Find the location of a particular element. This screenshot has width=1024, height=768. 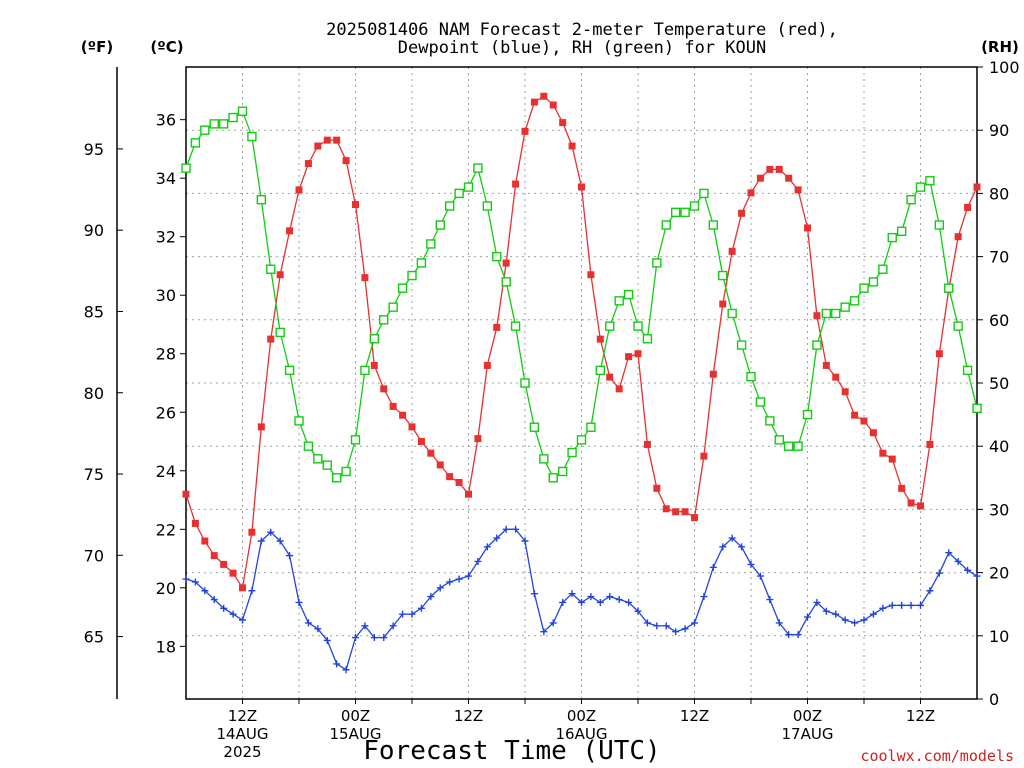

celsius-tick-label: 34 is located at coordinates (166, 178).